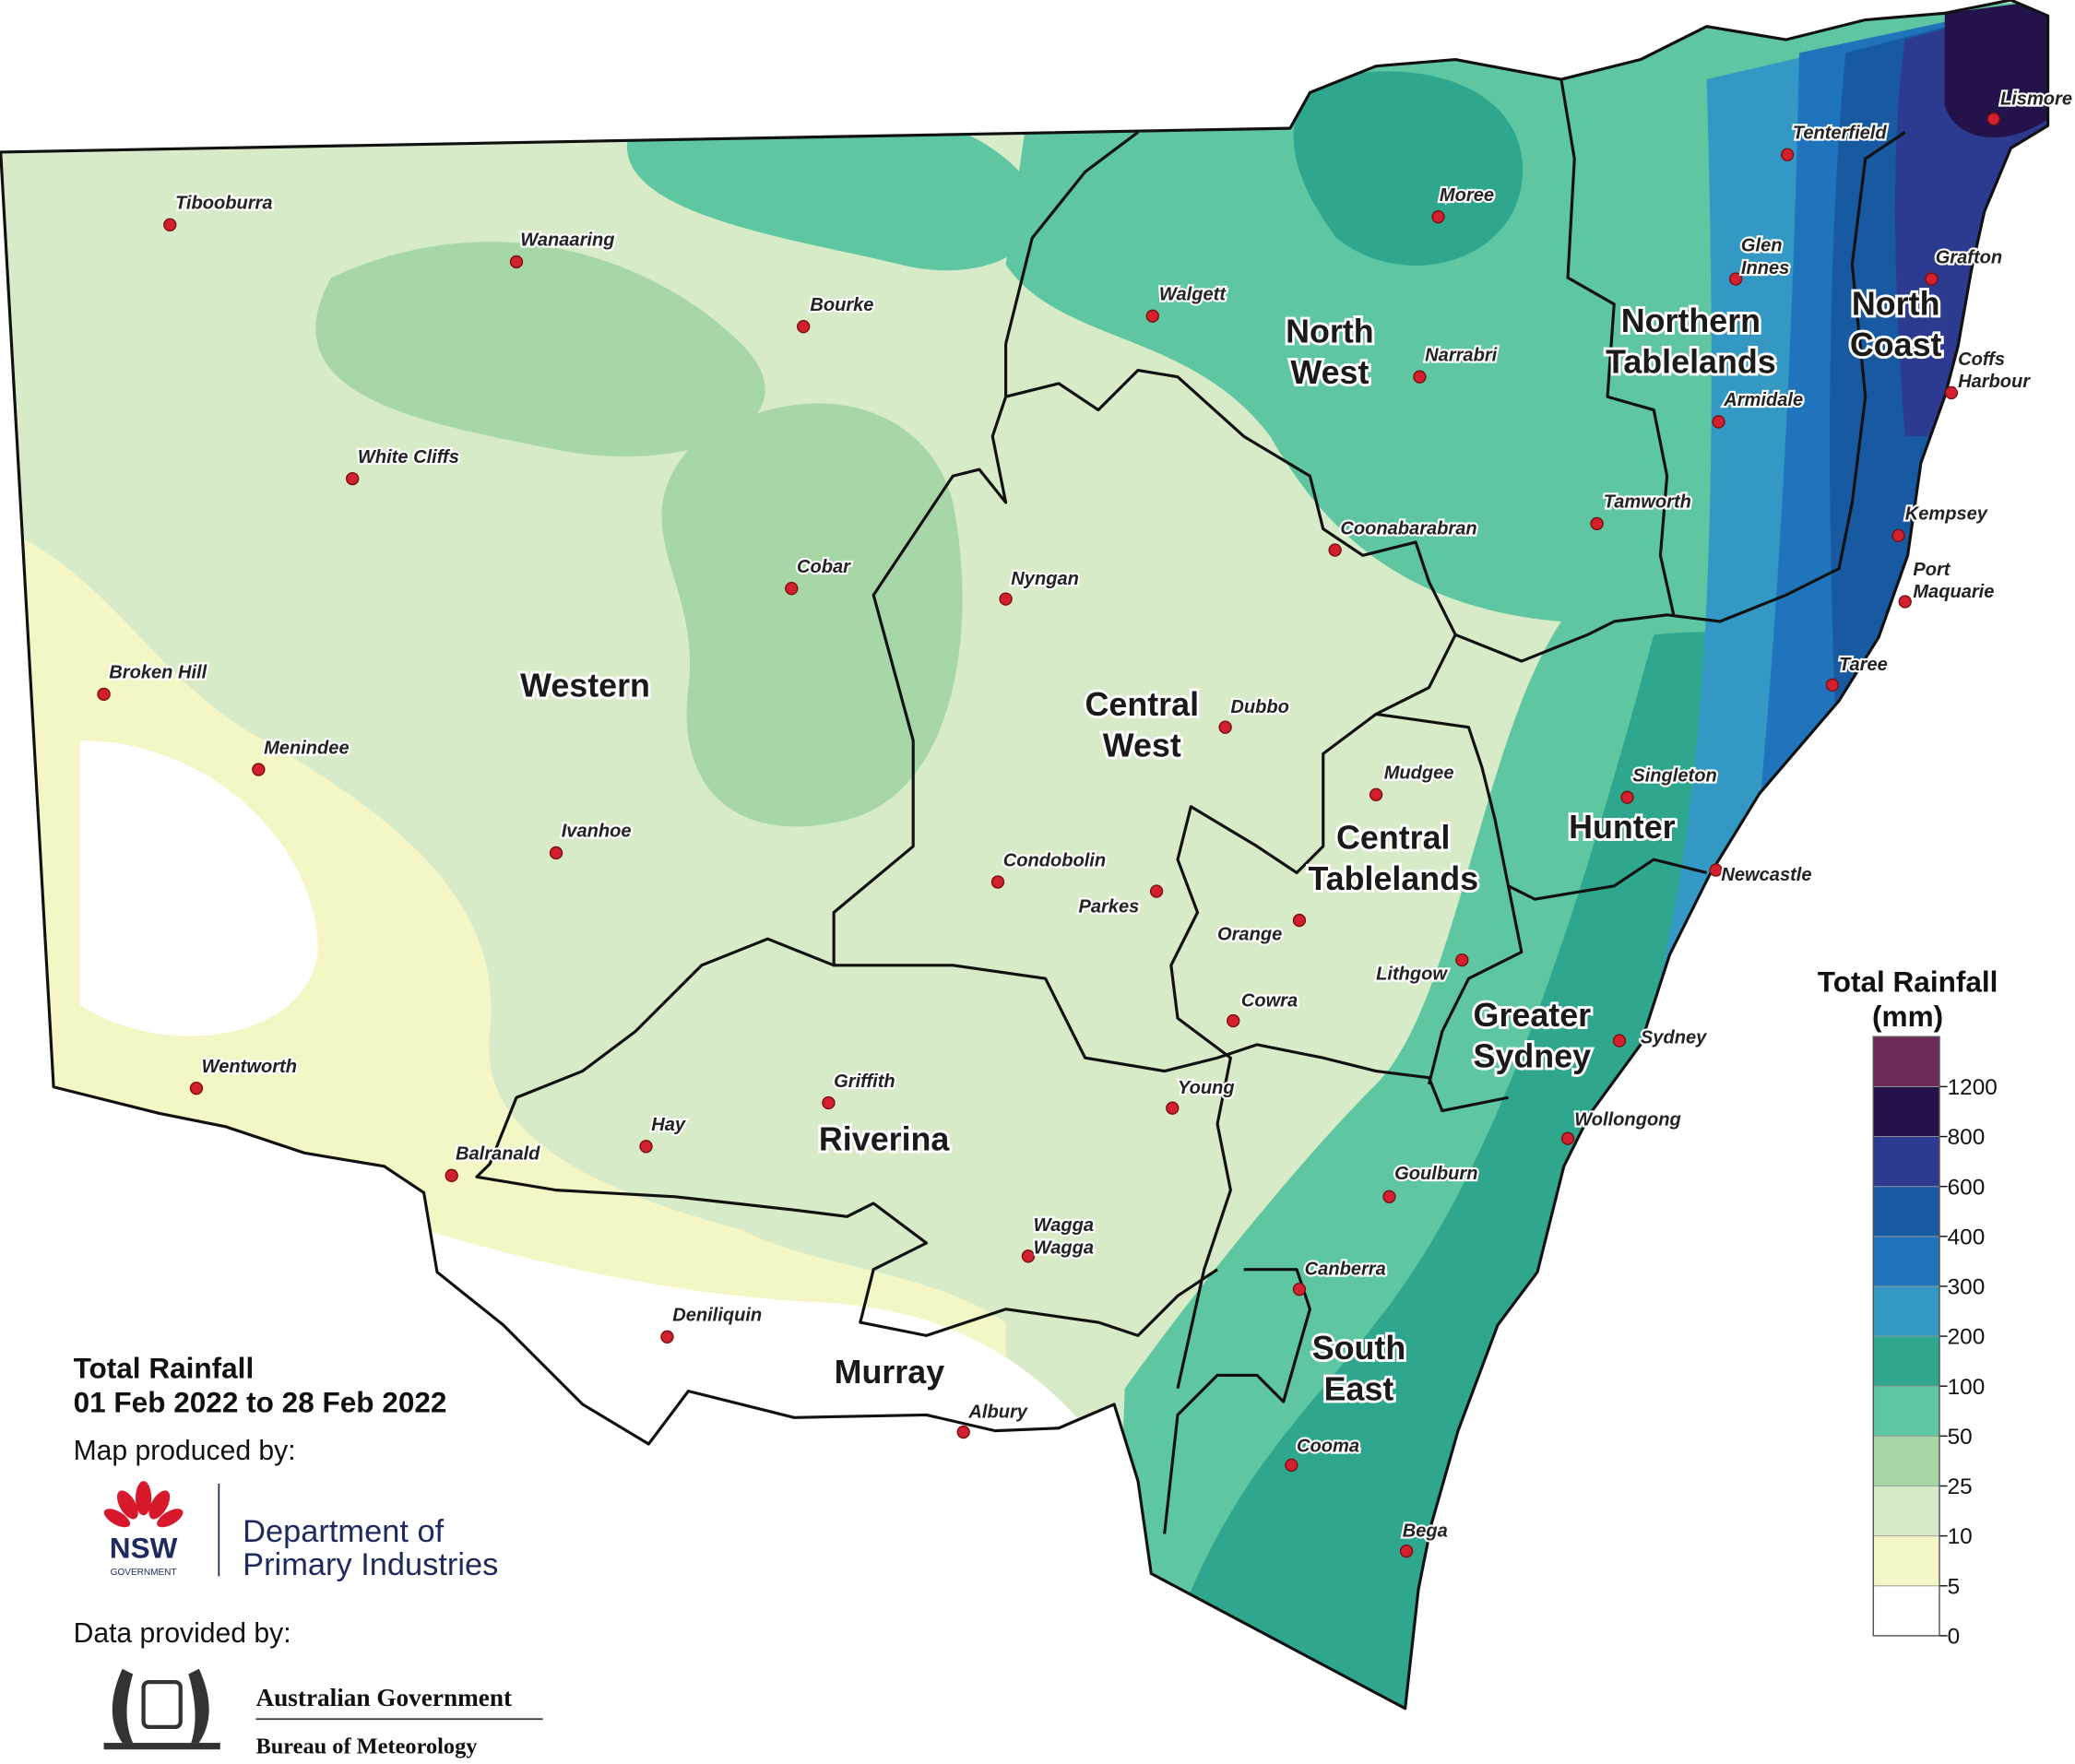 This screenshot has height=1764, width=2075. I want to click on legend-tick-label: 100, so click(1967, 1387).